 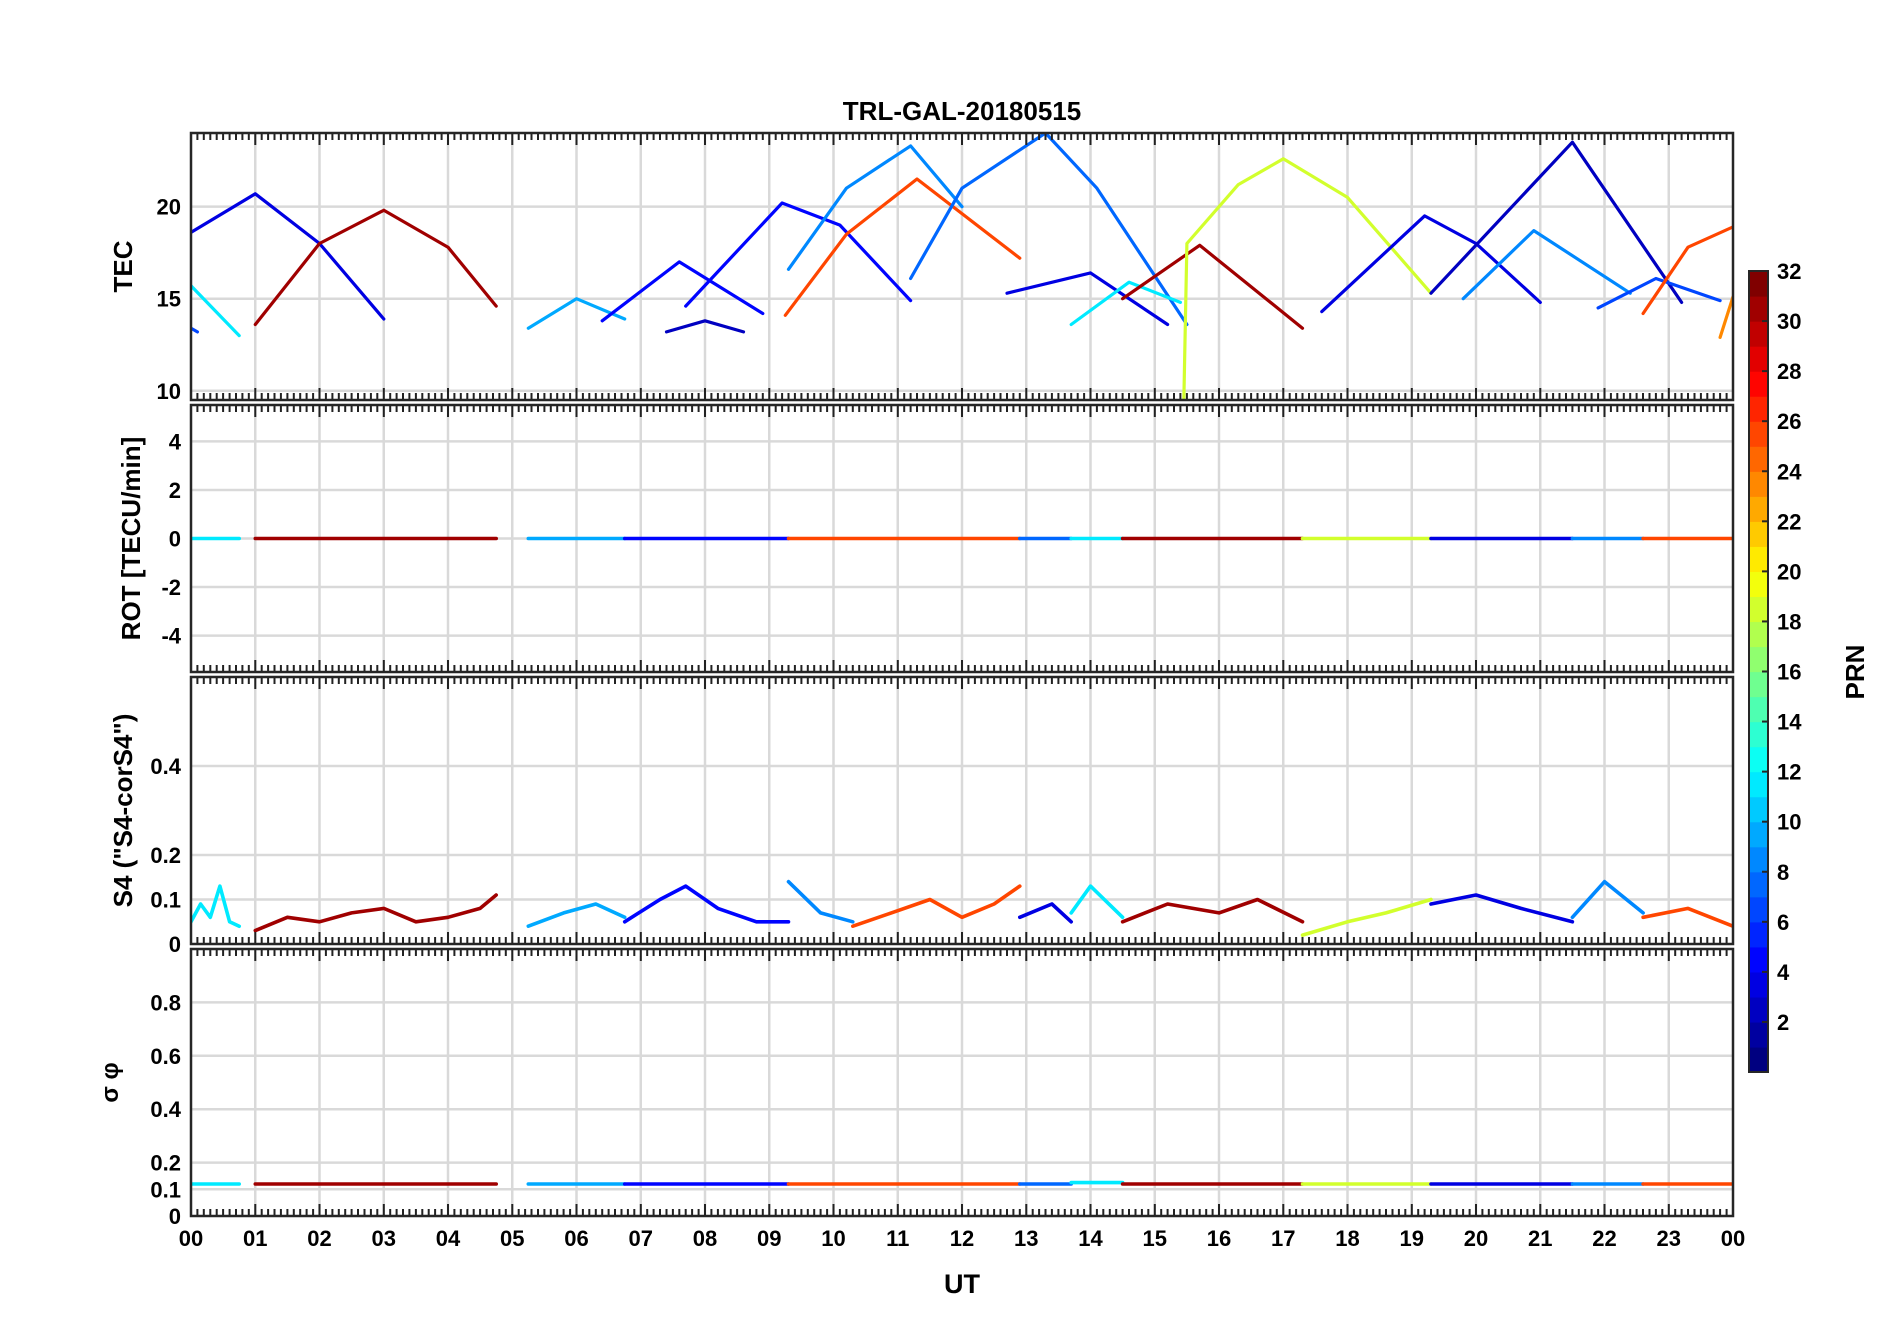 What do you see at coordinates (1789, 521) in the screenshot?
I see `colorbar-tick-label: 22` at bounding box center [1789, 521].